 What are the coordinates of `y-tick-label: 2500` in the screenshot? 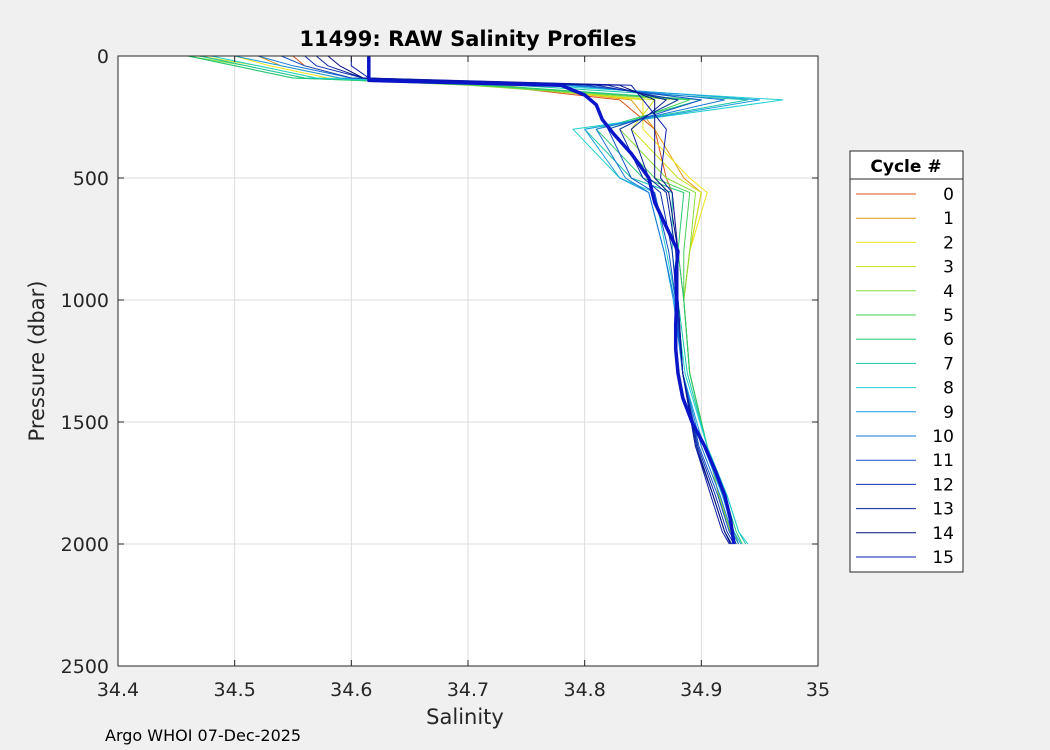 It's located at (85, 667).